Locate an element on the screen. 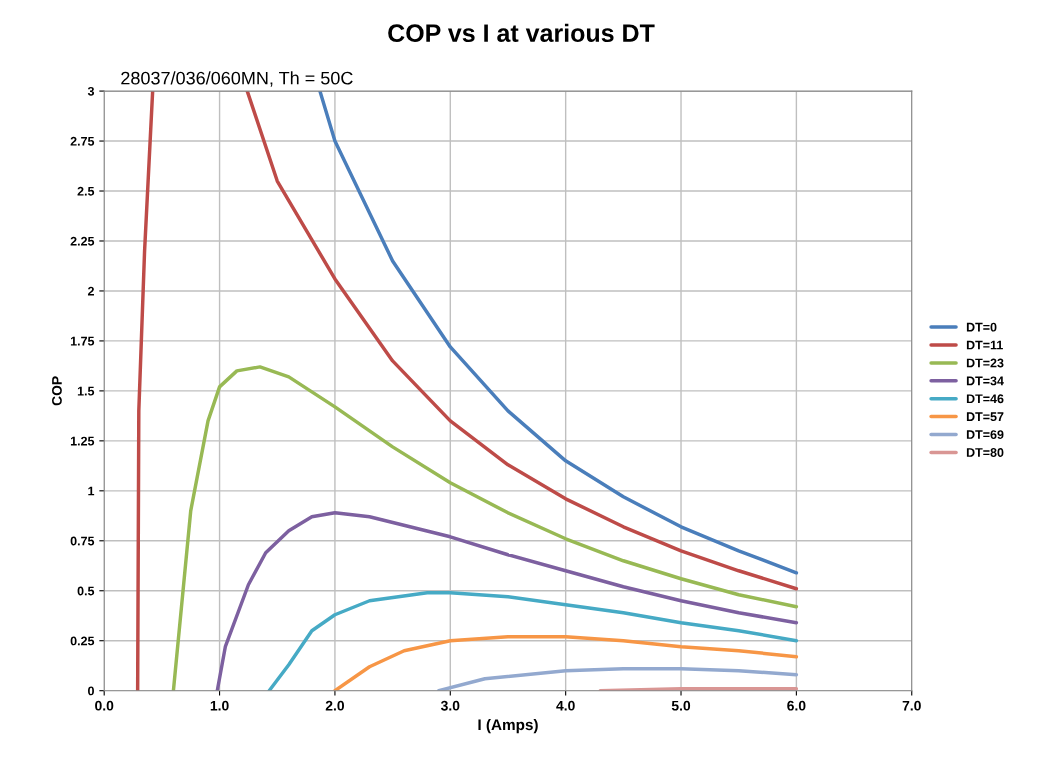 This screenshot has height=759, width=1042. x-tick-label: 2.0 is located at coordinates (335, 705).